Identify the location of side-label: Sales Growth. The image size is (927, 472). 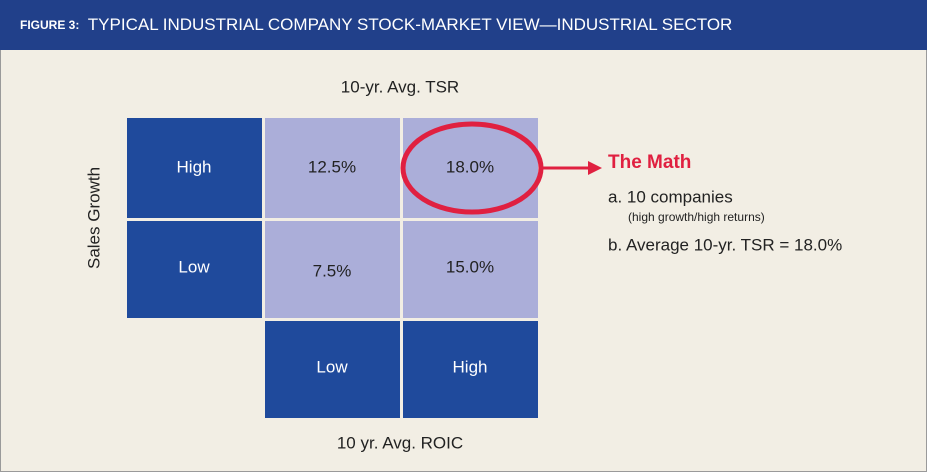
(93, 218).